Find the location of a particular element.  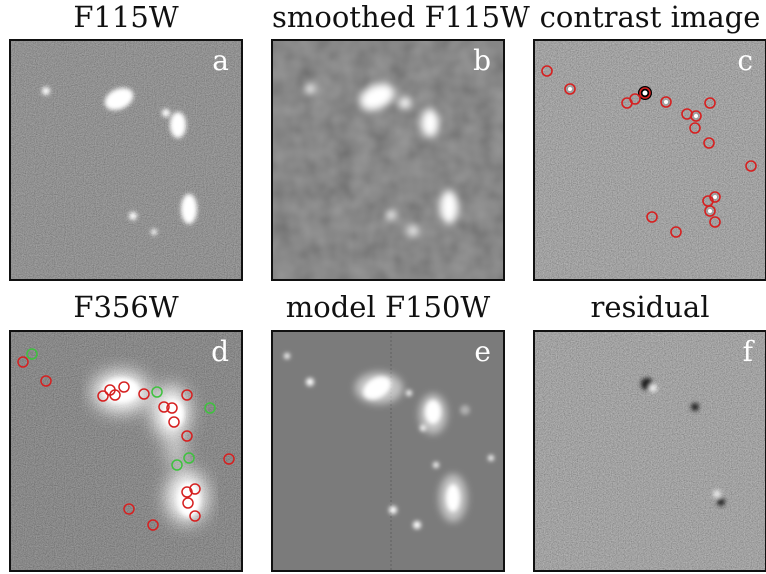

title-b: smoothed F115W is located at coordinates (401, 17).